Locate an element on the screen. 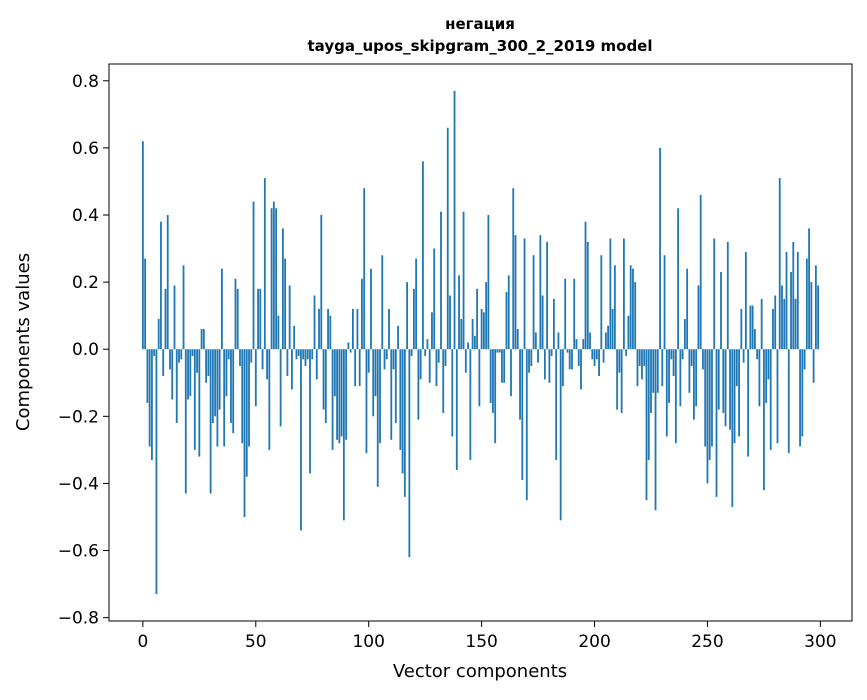 The image size is (867, 700). y-tick-label: −0.6 is located at coordinates (78, 552).